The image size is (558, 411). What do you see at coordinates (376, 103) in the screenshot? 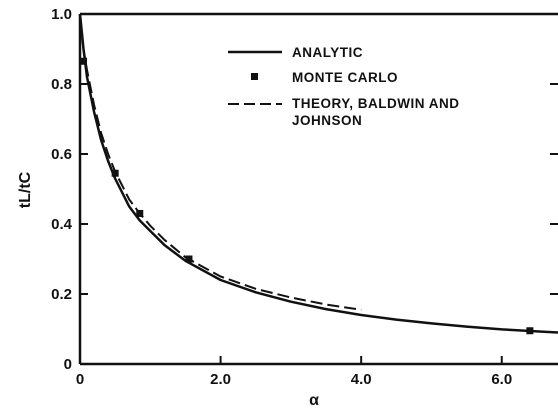
I see `legend-label-theory: THEORY, BALDWIN AND` at bounding box center [376, 103].